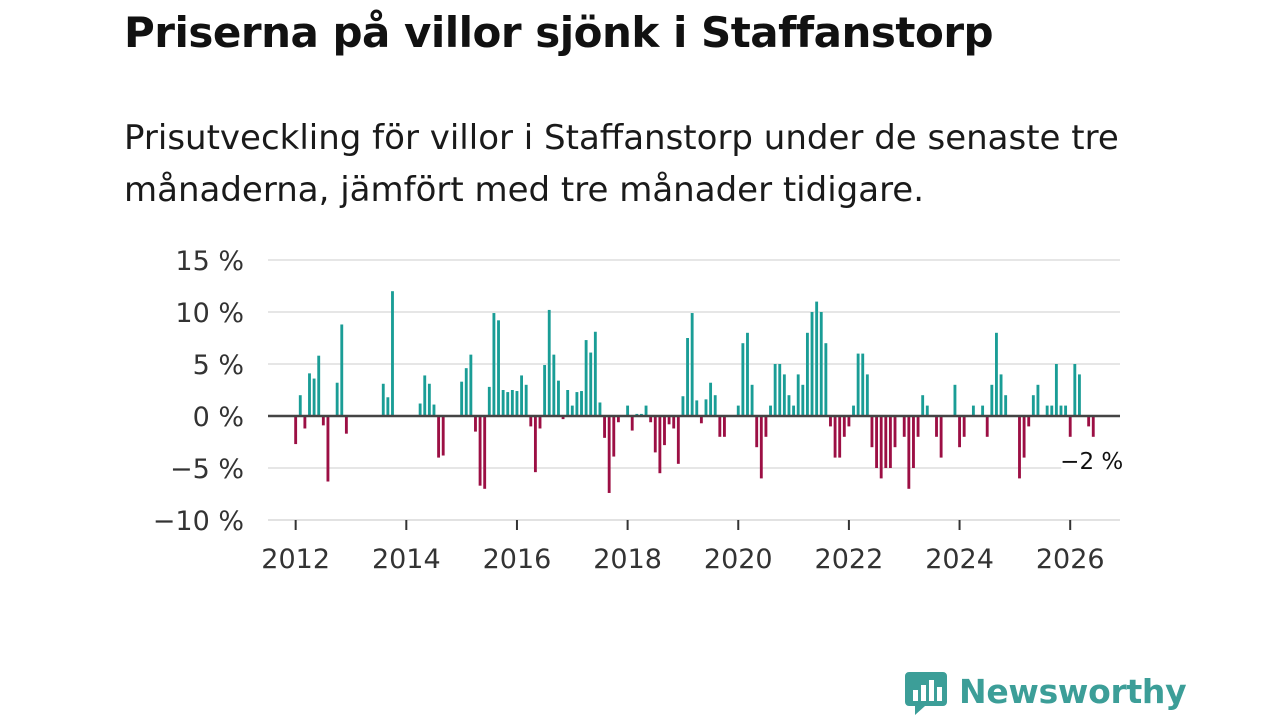 The height and width of the screenshot is (720, 1280). What do you see at coordinates (738, 559) in the screenshot?
I see `x-tick-label: 2020` at bounding box center [738, 559].